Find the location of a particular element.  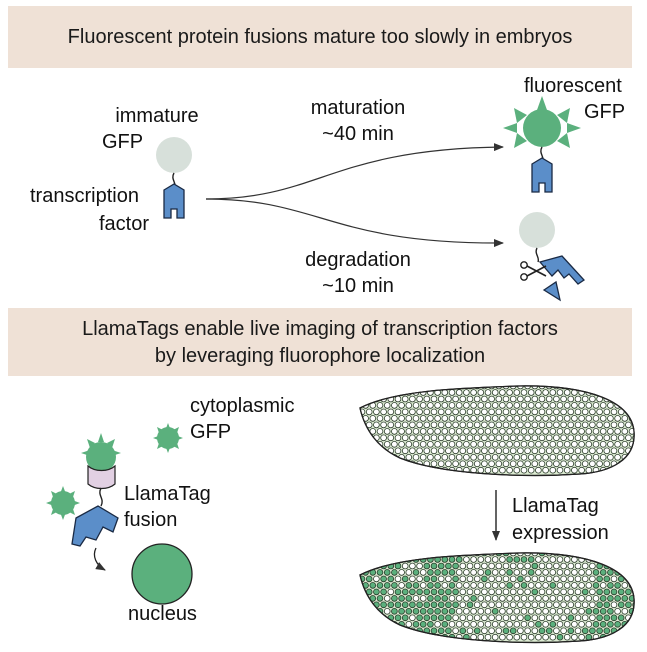

embryo-before is located at coordinates (503, 431).